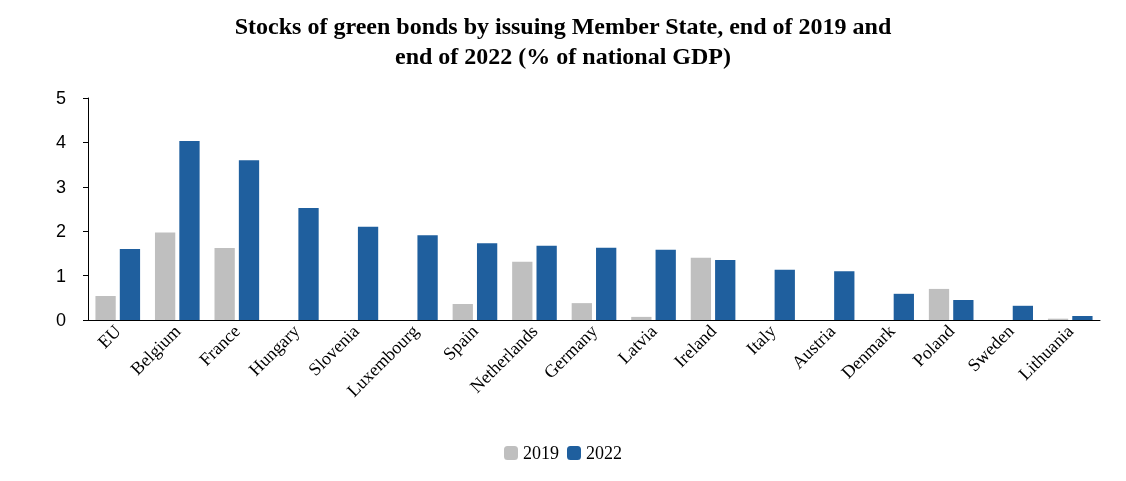  What do you see at coordinates (604, 453) in the screenshot?
I see `legend-label: 2022` at bounding box center [604, 453].